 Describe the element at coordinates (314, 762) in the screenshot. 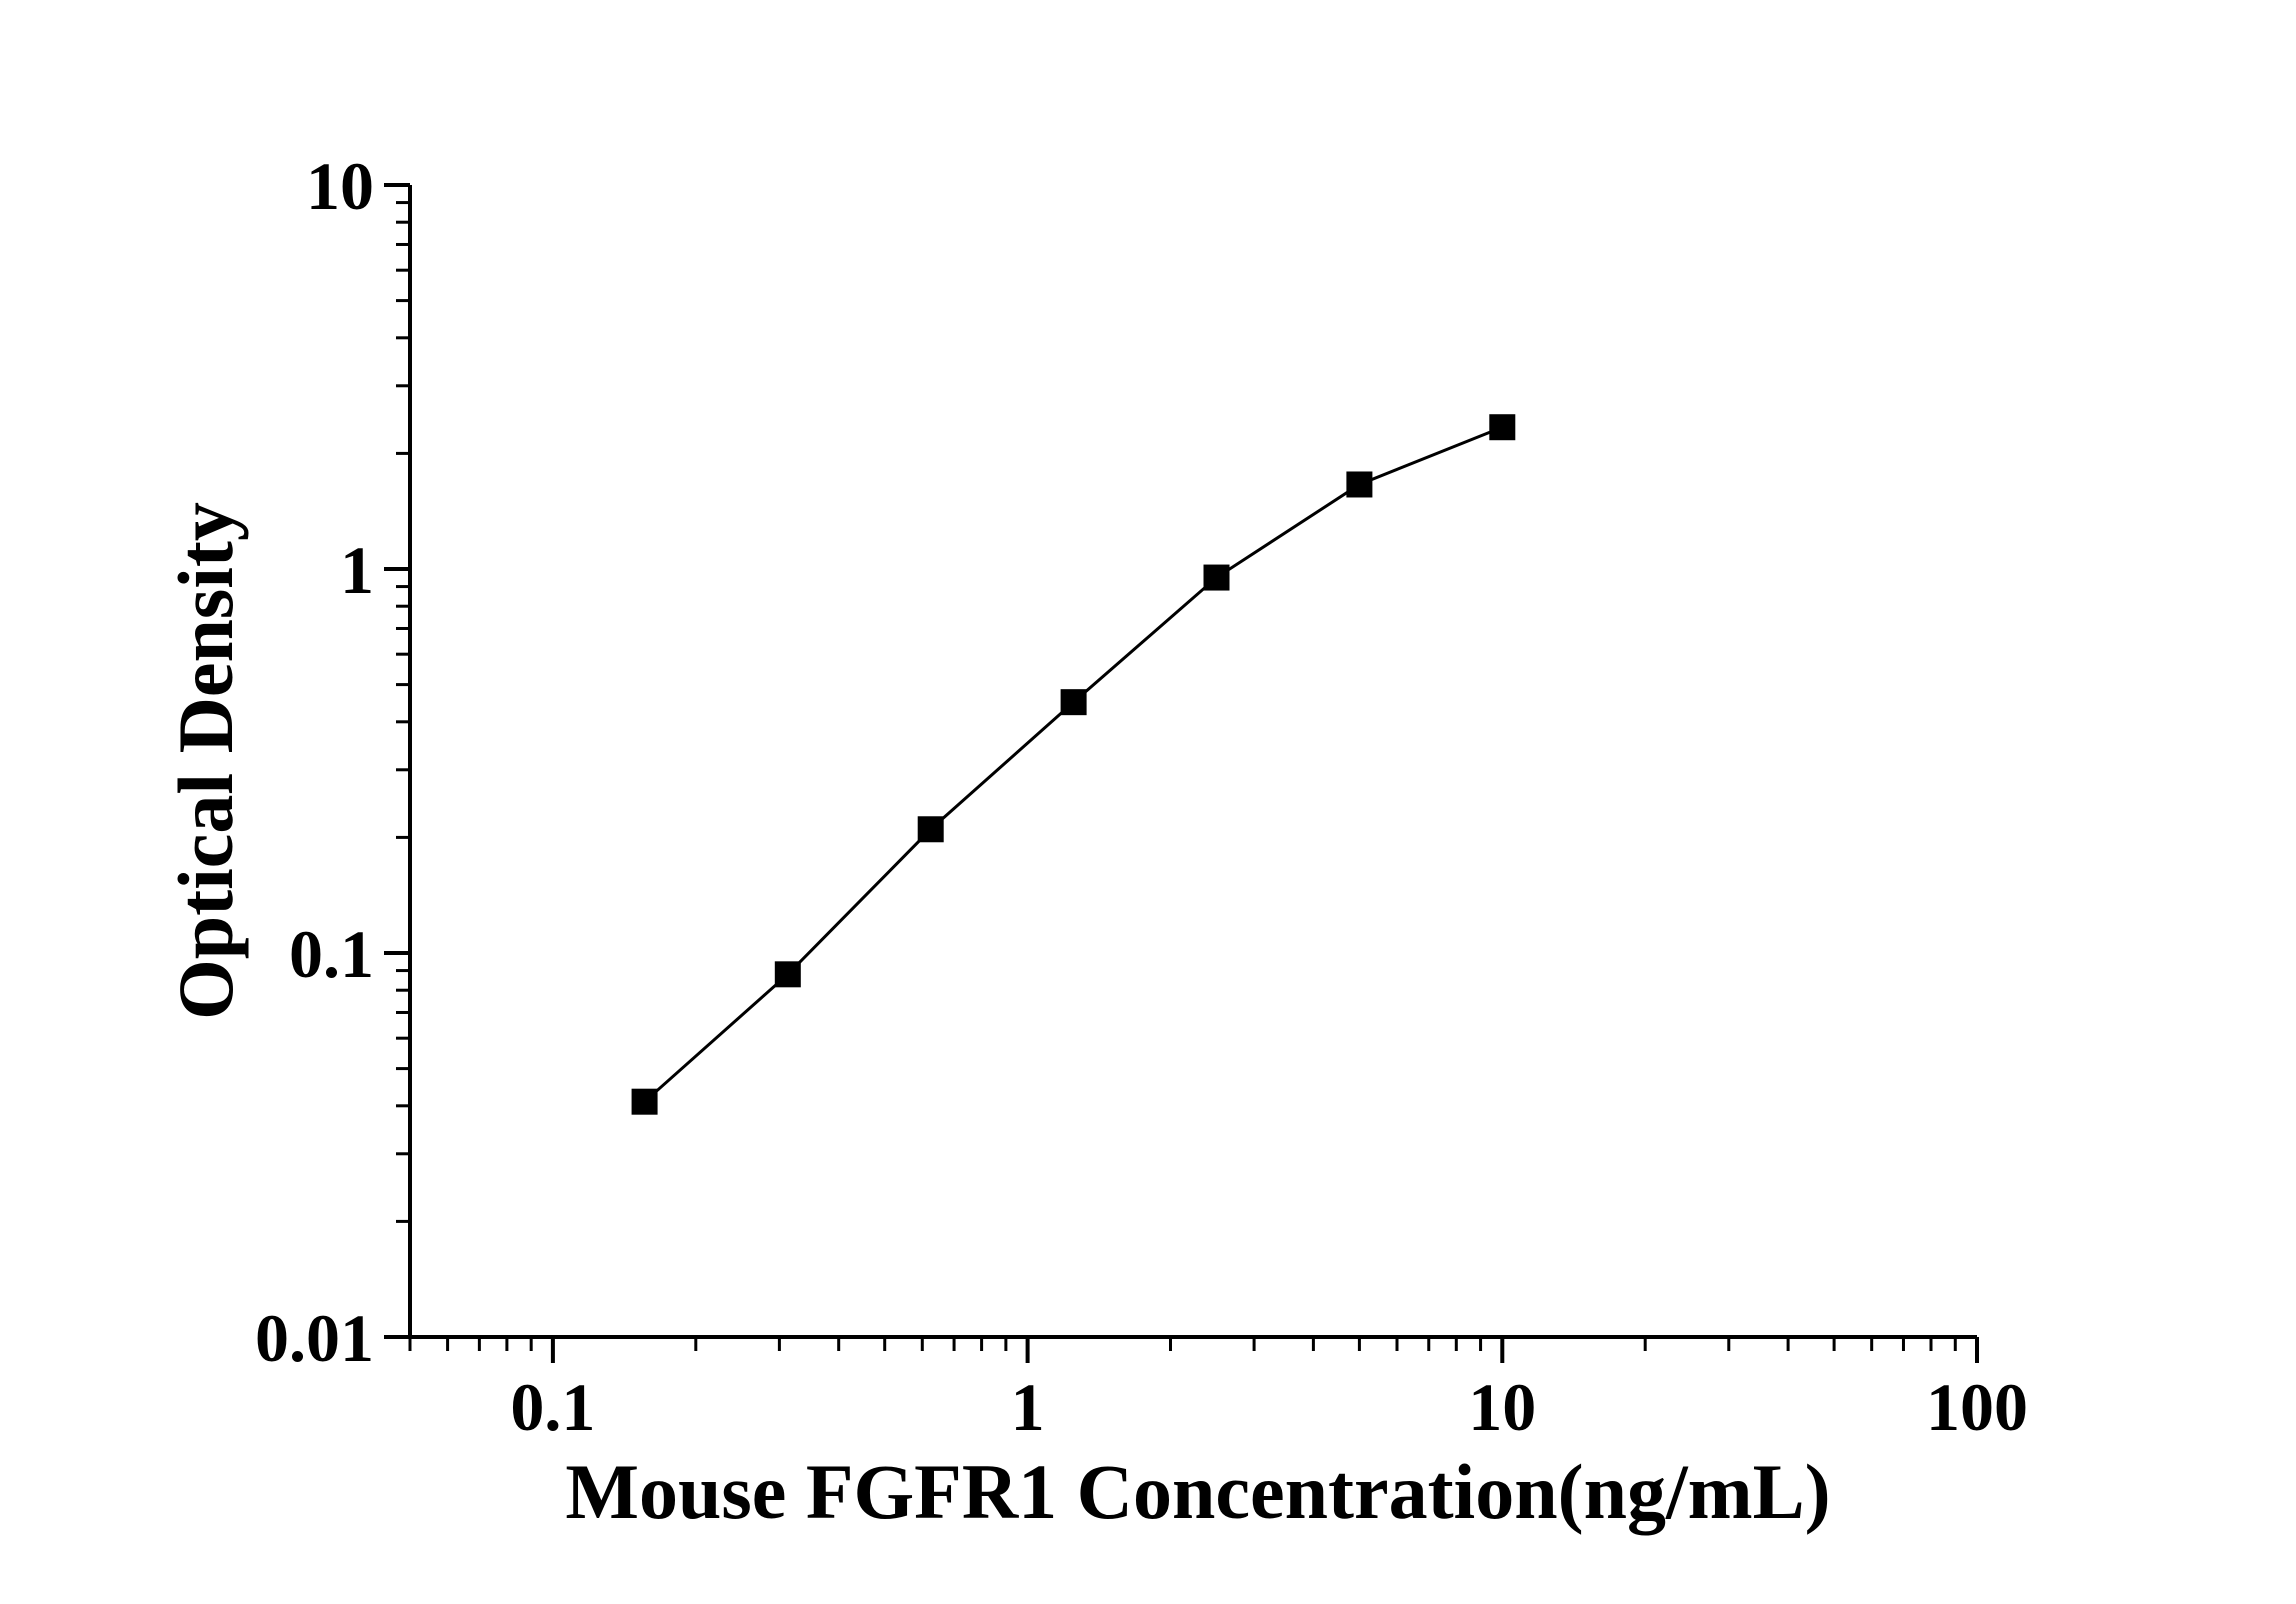

I see `y-tick-labels: 10 1 0.1 0.01` at that location.